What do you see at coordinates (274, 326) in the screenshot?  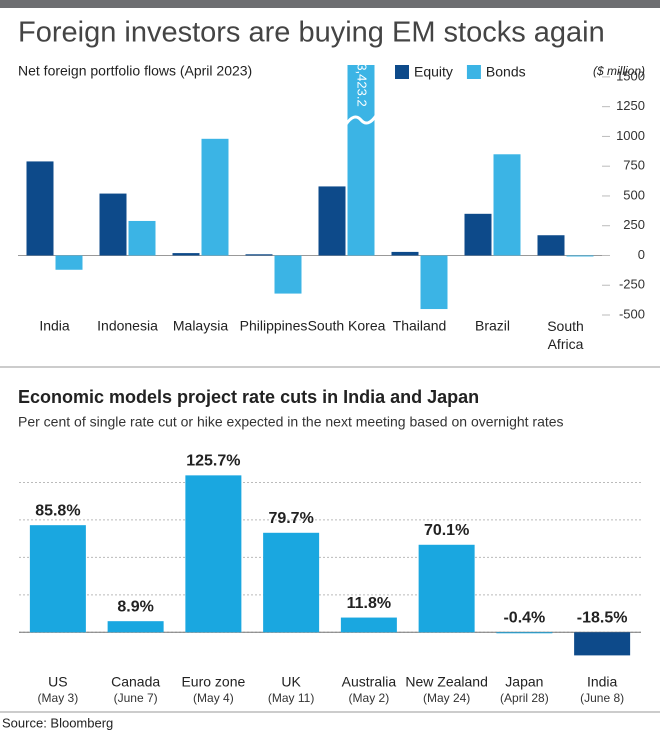 I see `x-tick-label: Philippines` at bounding box center [274, 326].